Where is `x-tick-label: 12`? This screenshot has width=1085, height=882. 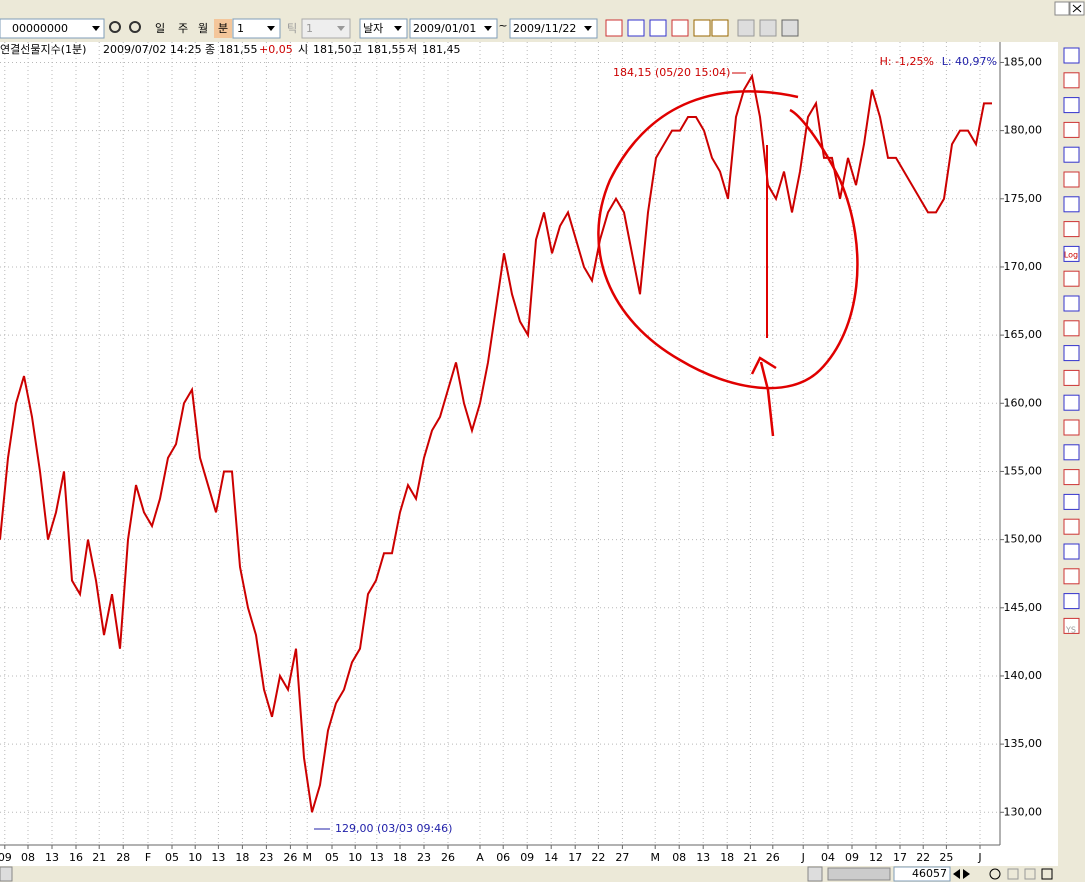
x-tick-label: 12 is located at coordinates (876, 857).